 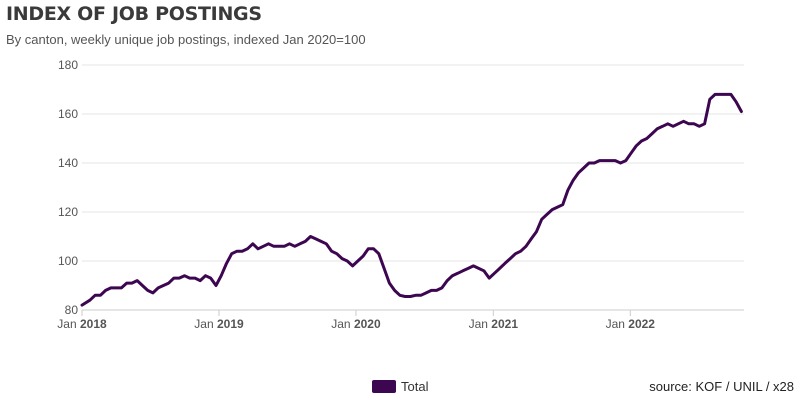 What do you see at coordinates (400, 386) in the screenshot?
I see `legend: Total` at bounding box center [400, 386].